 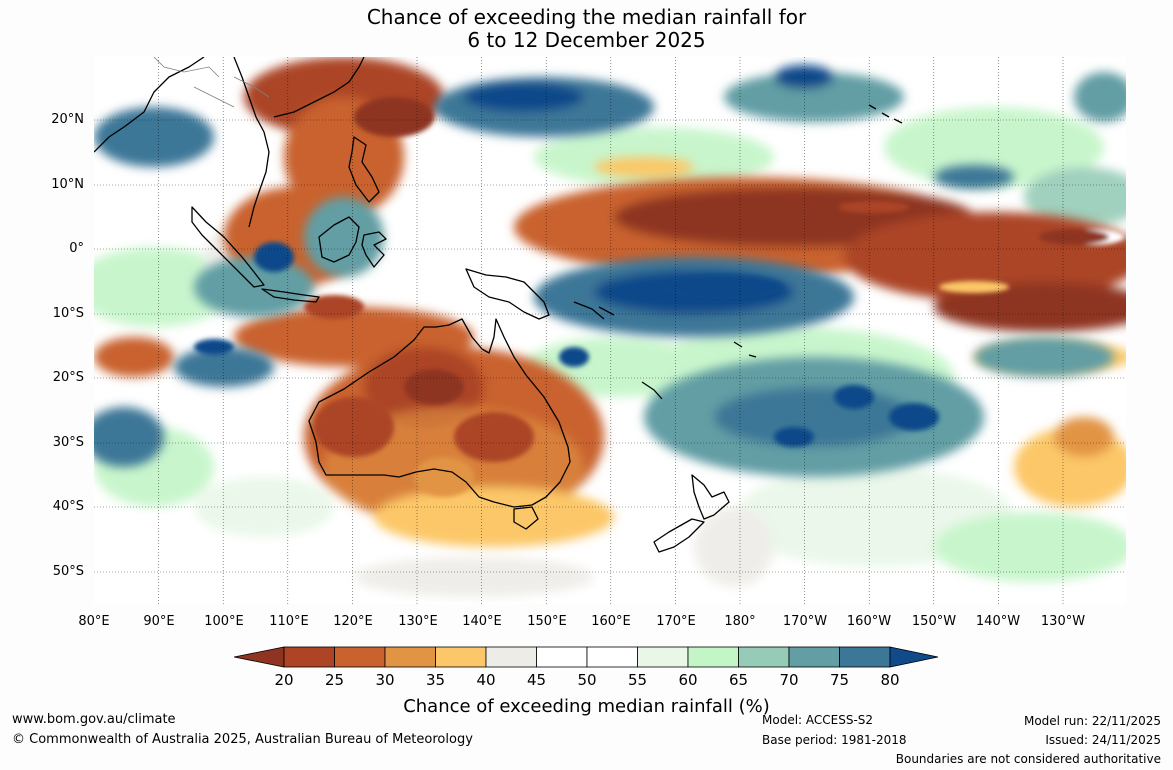 What do you see at coordinates (710, 497) in the screenshot?
I see `new-zealand-north-coastline` at bounding box center [710, 497].